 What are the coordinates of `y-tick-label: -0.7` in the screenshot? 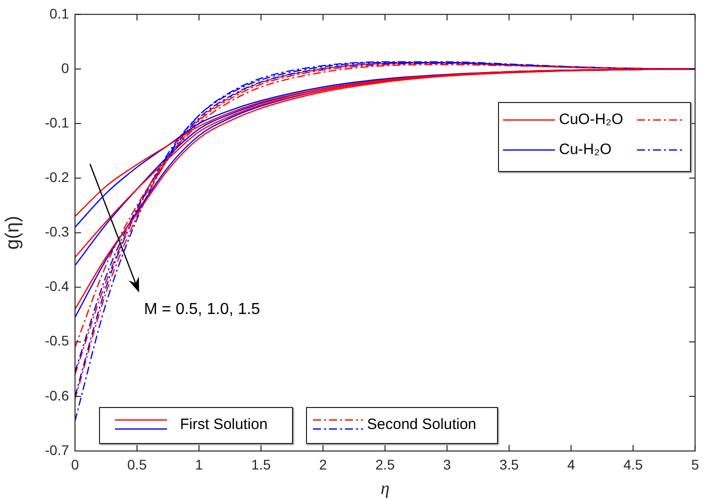 It's located at (57, 450).